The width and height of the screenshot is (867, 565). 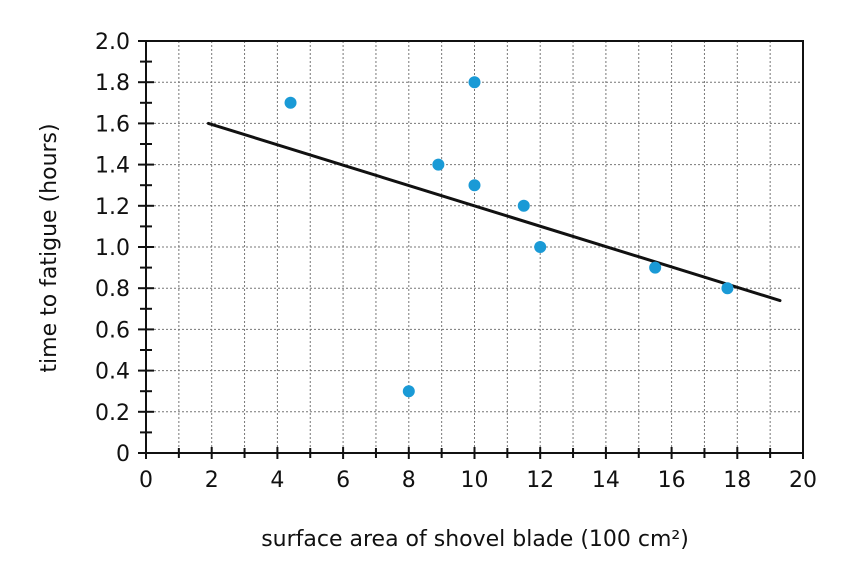 I want to click on x-axis-title: surface area of shovel blade (100 cm²), so click(x=475, y=539).